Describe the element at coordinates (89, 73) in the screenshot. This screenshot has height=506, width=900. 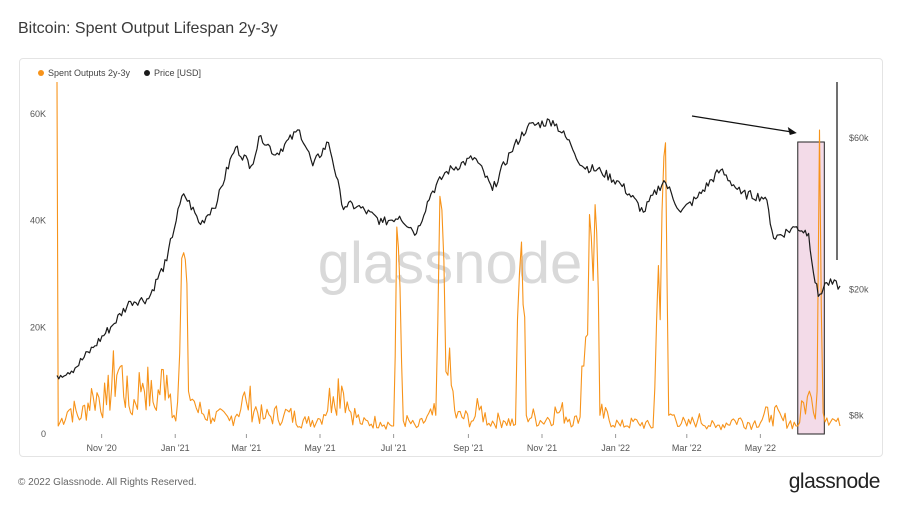
I see `legend-label-spent-outputs: Spent Outputs 2y-3y` at that location.